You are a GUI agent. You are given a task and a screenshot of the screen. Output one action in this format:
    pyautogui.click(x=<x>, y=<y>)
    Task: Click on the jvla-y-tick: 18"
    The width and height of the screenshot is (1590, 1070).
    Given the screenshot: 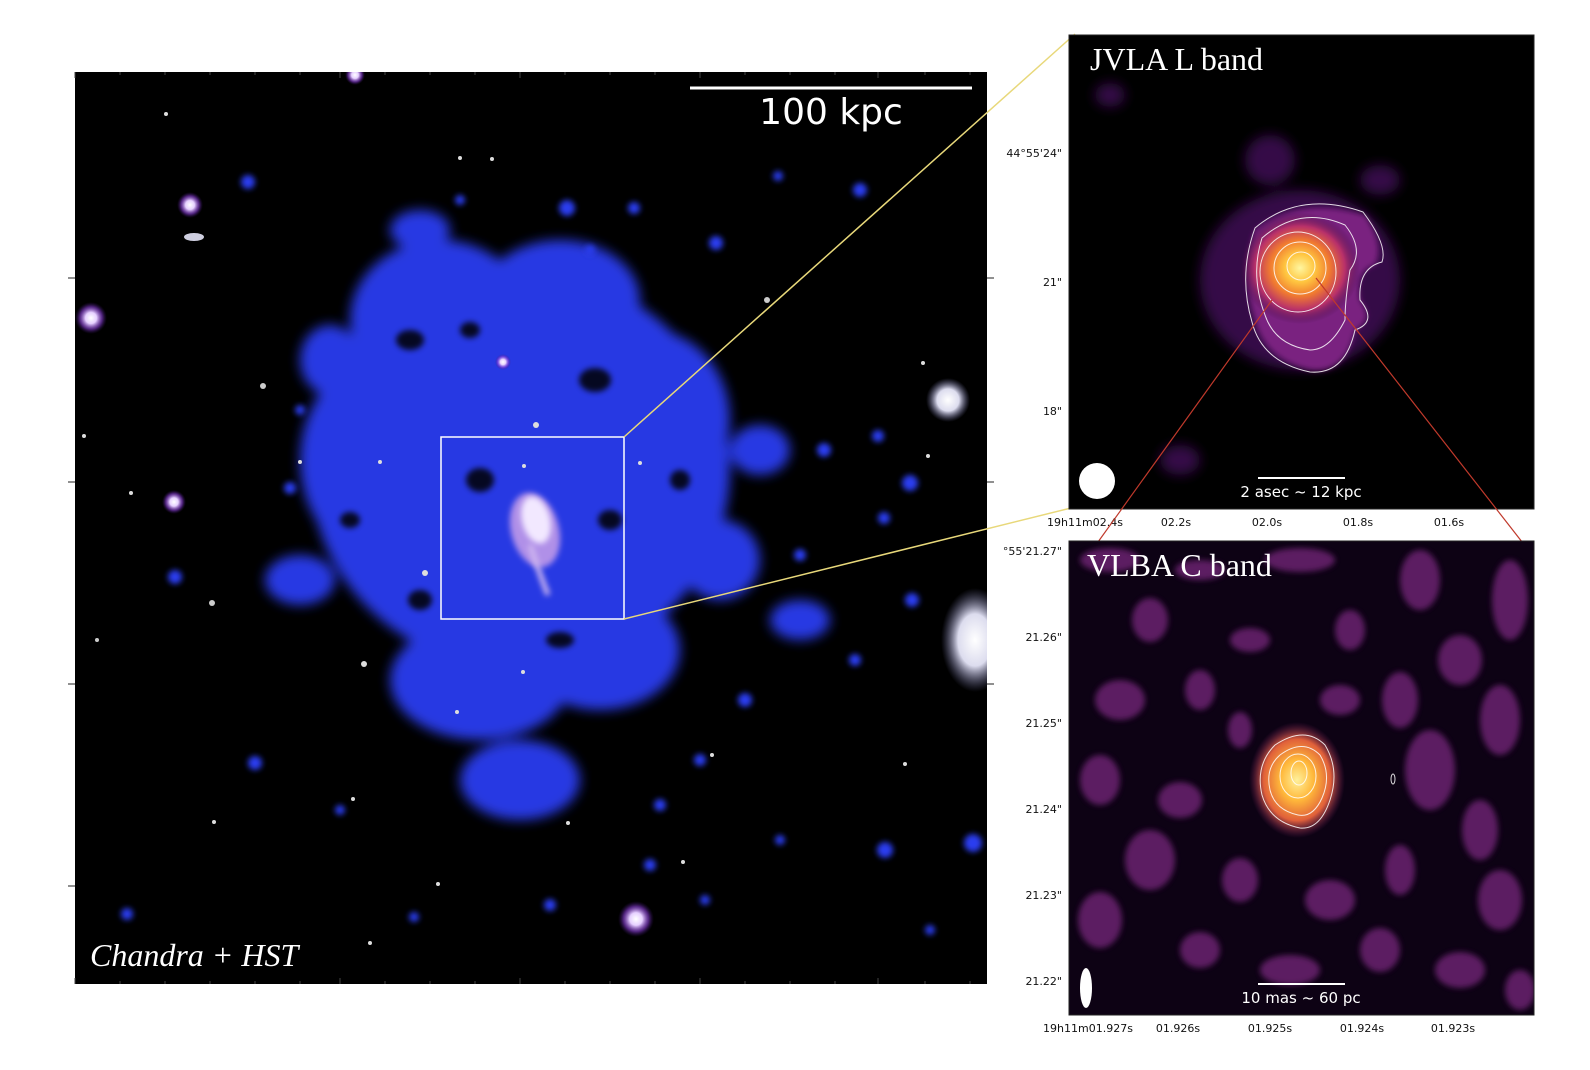 What is the action you would take?
    pyautogui.click(x=1052, y=411)
    